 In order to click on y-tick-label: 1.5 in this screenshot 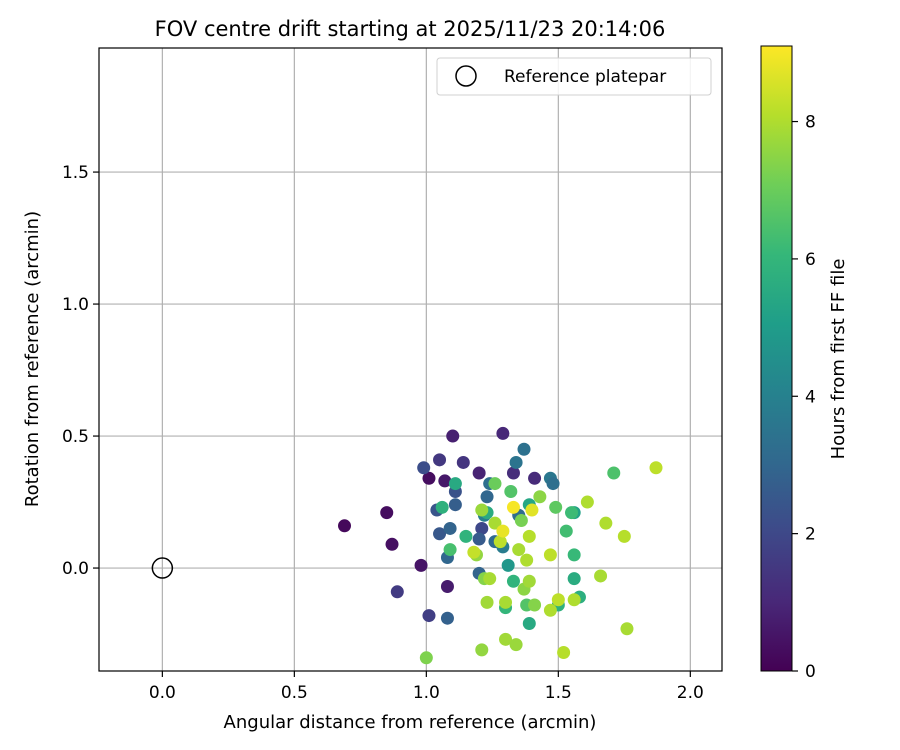, I will do `click(75, 173)`.